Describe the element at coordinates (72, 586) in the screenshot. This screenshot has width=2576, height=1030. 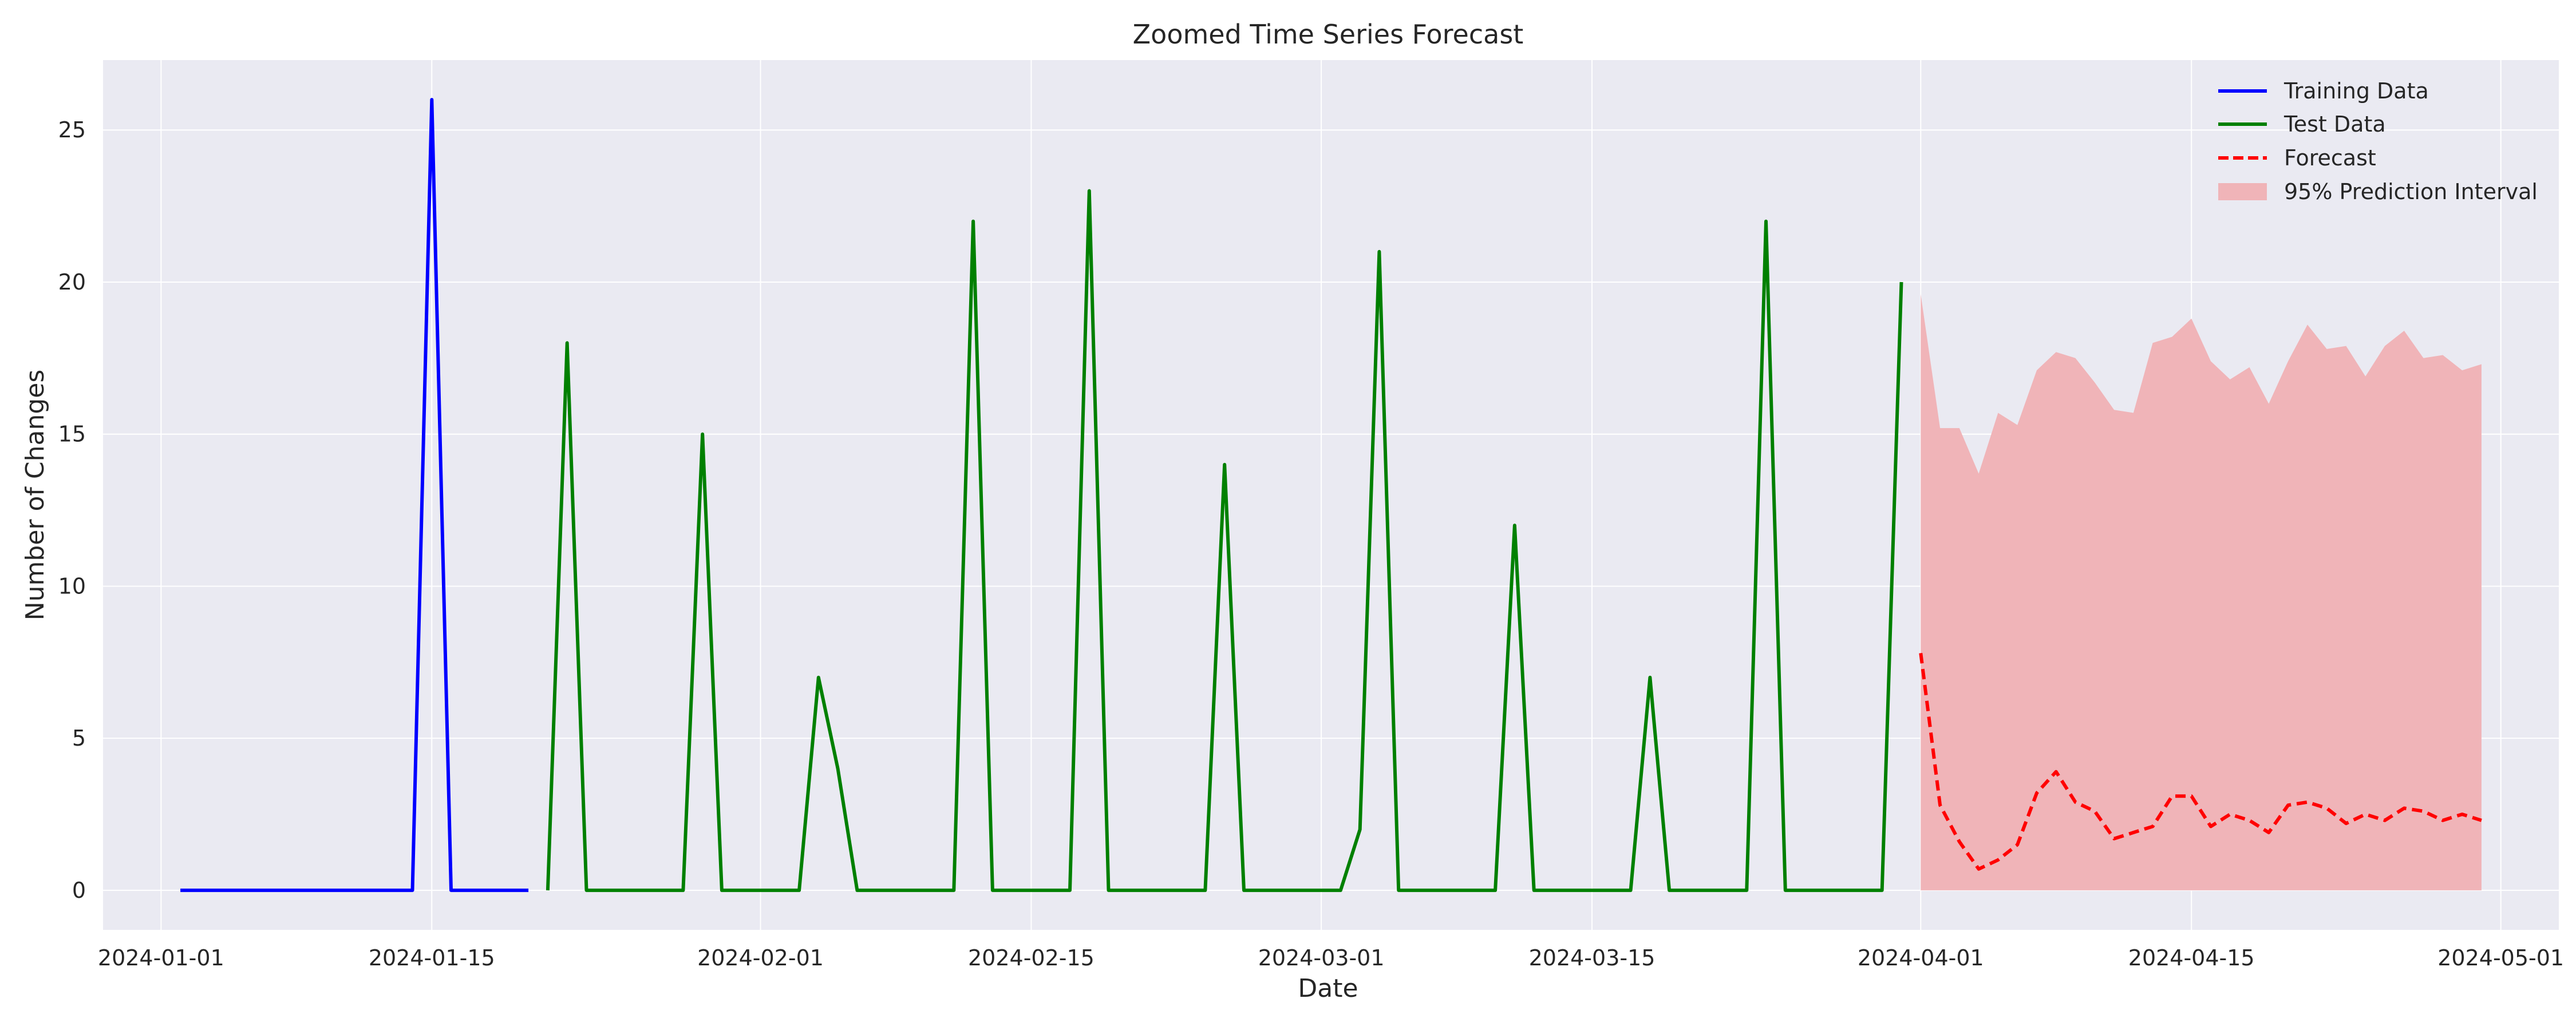
I see `y-tick-label: 10` at that location.